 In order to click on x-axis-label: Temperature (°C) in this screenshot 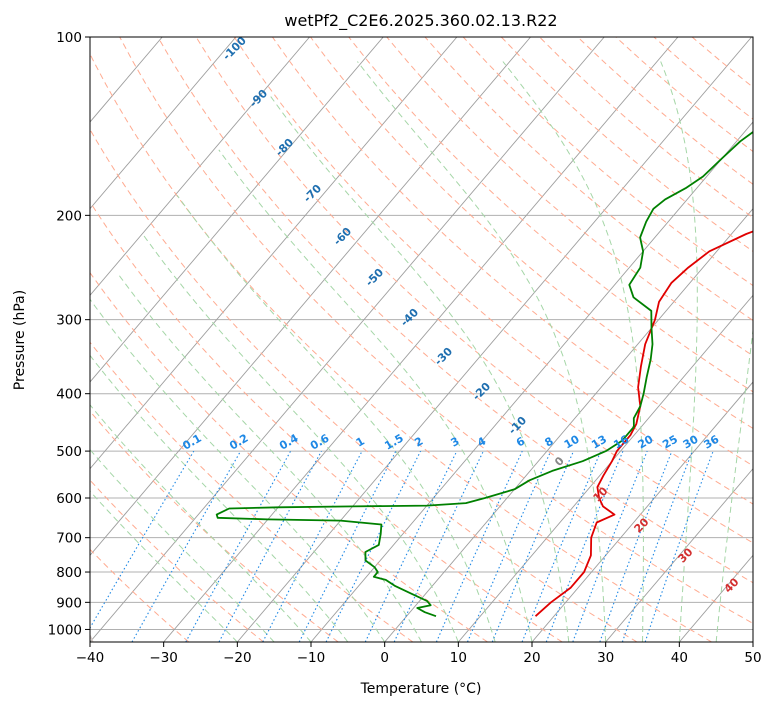, I will do `click(421, 689)`.